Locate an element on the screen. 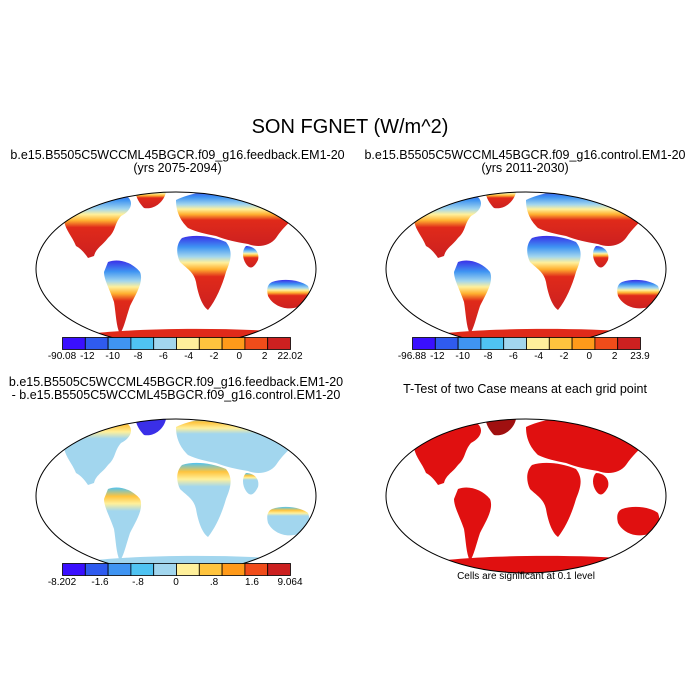  bottom-left-colorbar-label: 9.064 is located at coordinates (290, 582).